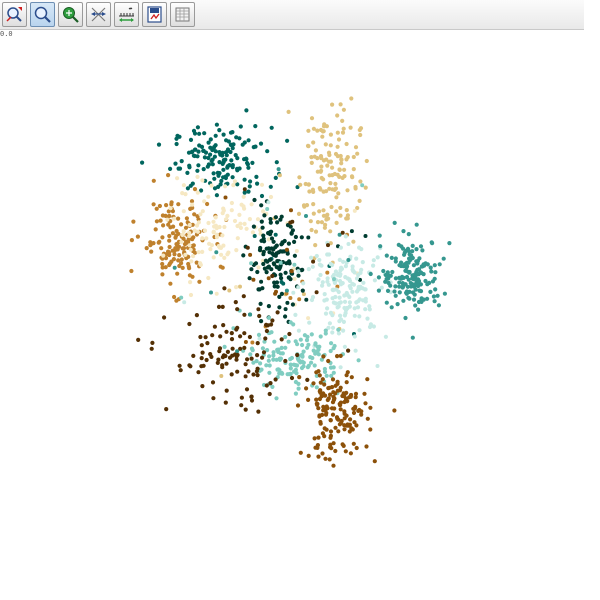  Describe the element at coordinates (70, 14) in the screenshot. I see `pan-button` at that location.